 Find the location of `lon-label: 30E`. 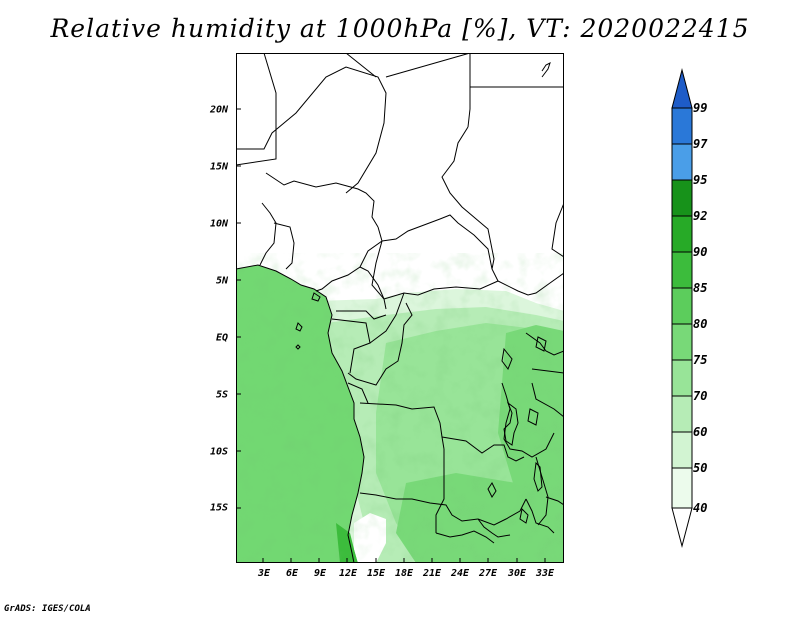

lon-label: 30E is located at coordinates (517, 573).